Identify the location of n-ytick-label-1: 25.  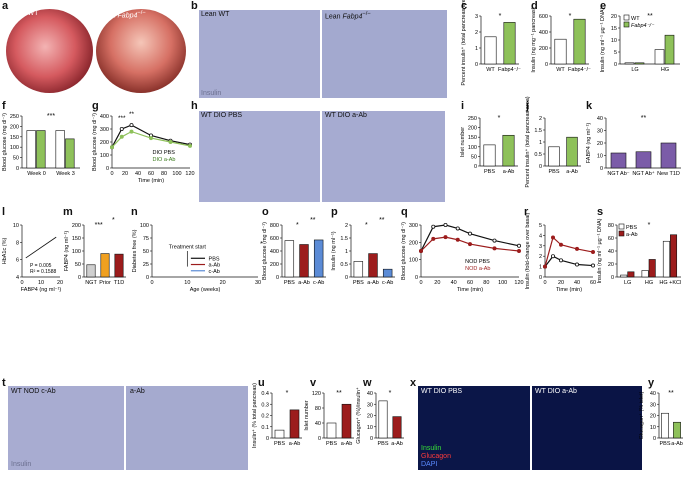
(146, 265).